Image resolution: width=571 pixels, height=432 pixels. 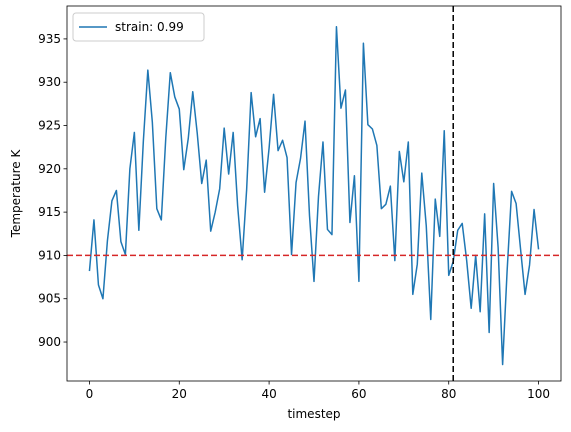 What do you see at coordinates (49, 342) in the screenshot?
I see `y-tick-label: 900` at bounding box center [49, 342].